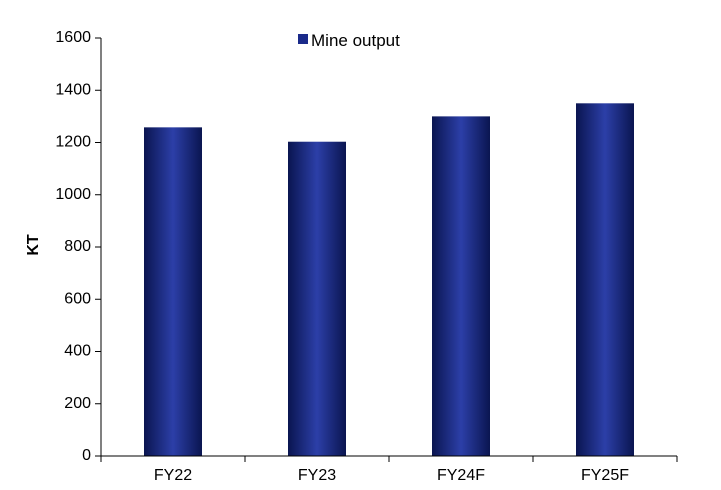 The width and height of the screenshot is (721, 490). What do you see at coordinates (77, 298) in the screenshot?
I see `y-tick-label: 600` at bounding box center [77, 298].